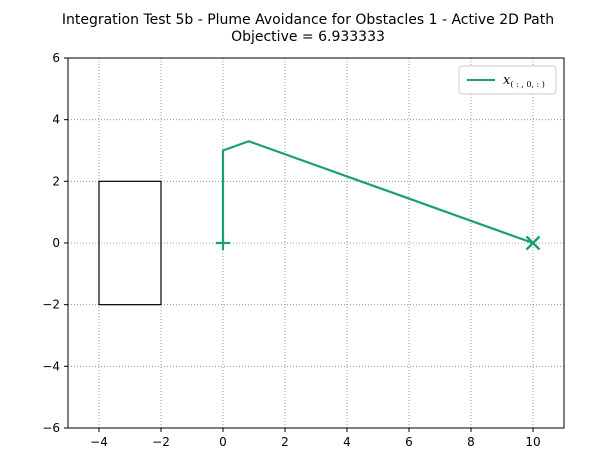 The image size is (616, 461). I want to click on y-tick-label: 6, so click(56, 58).